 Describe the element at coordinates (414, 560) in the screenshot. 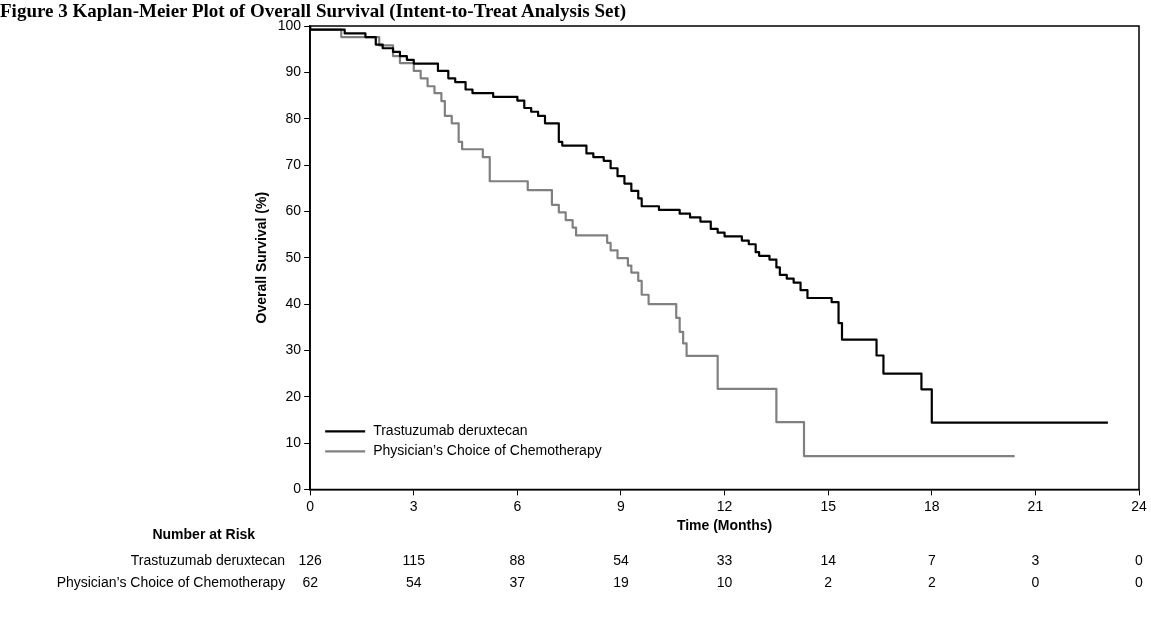

I see `text: 115` at that location.